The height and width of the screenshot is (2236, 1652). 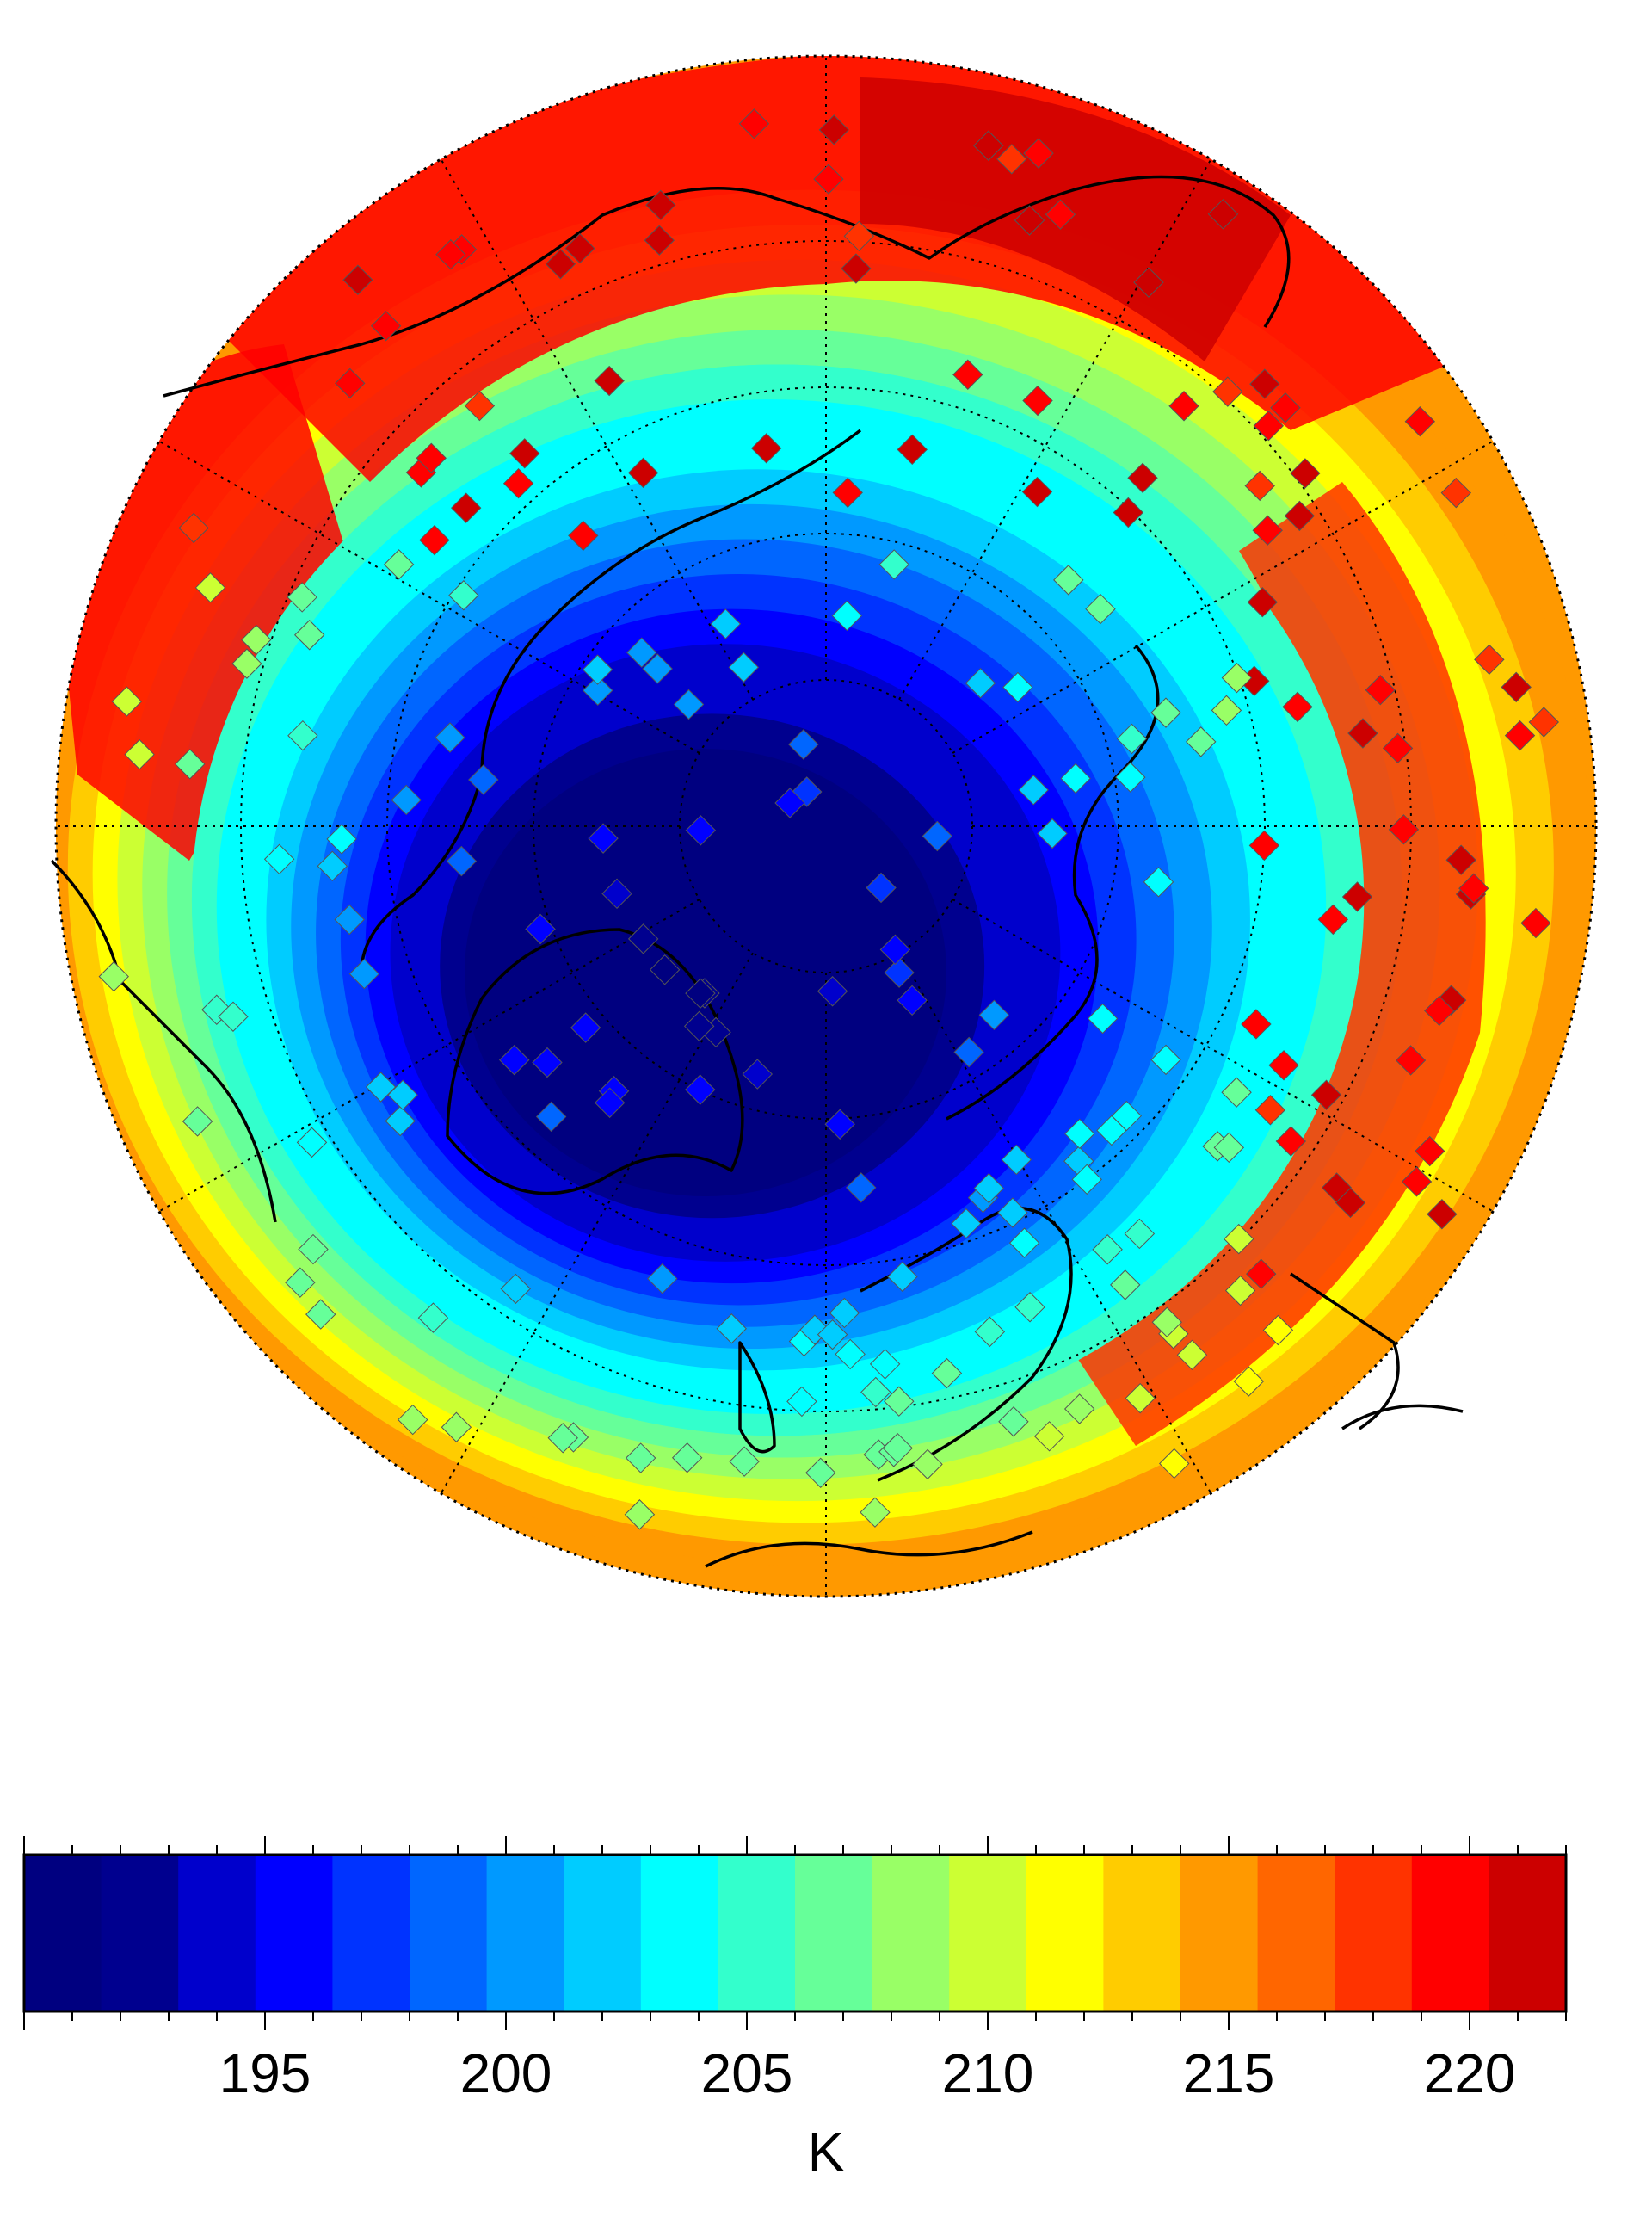 What do you see at coordinates (705, 972) in the screenshot?
I see `contour-band` at bounding box center [705, 972].